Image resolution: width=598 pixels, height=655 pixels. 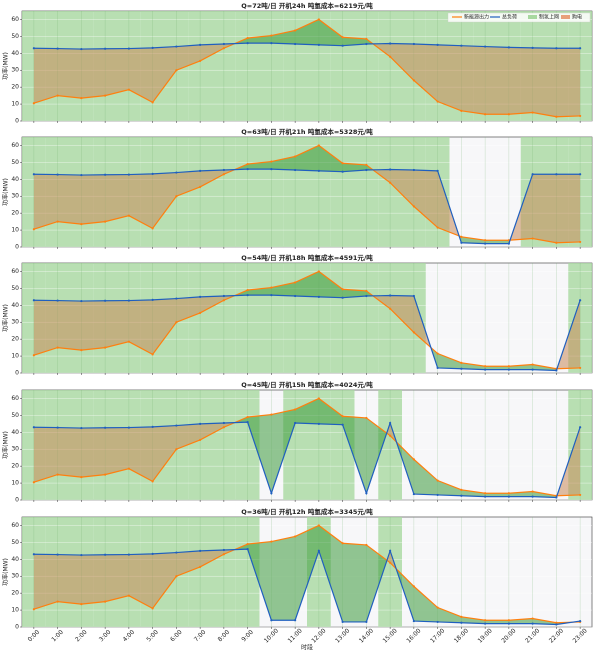 I want to click on x-tick-label: 11:00, so click(x=295, y=635).